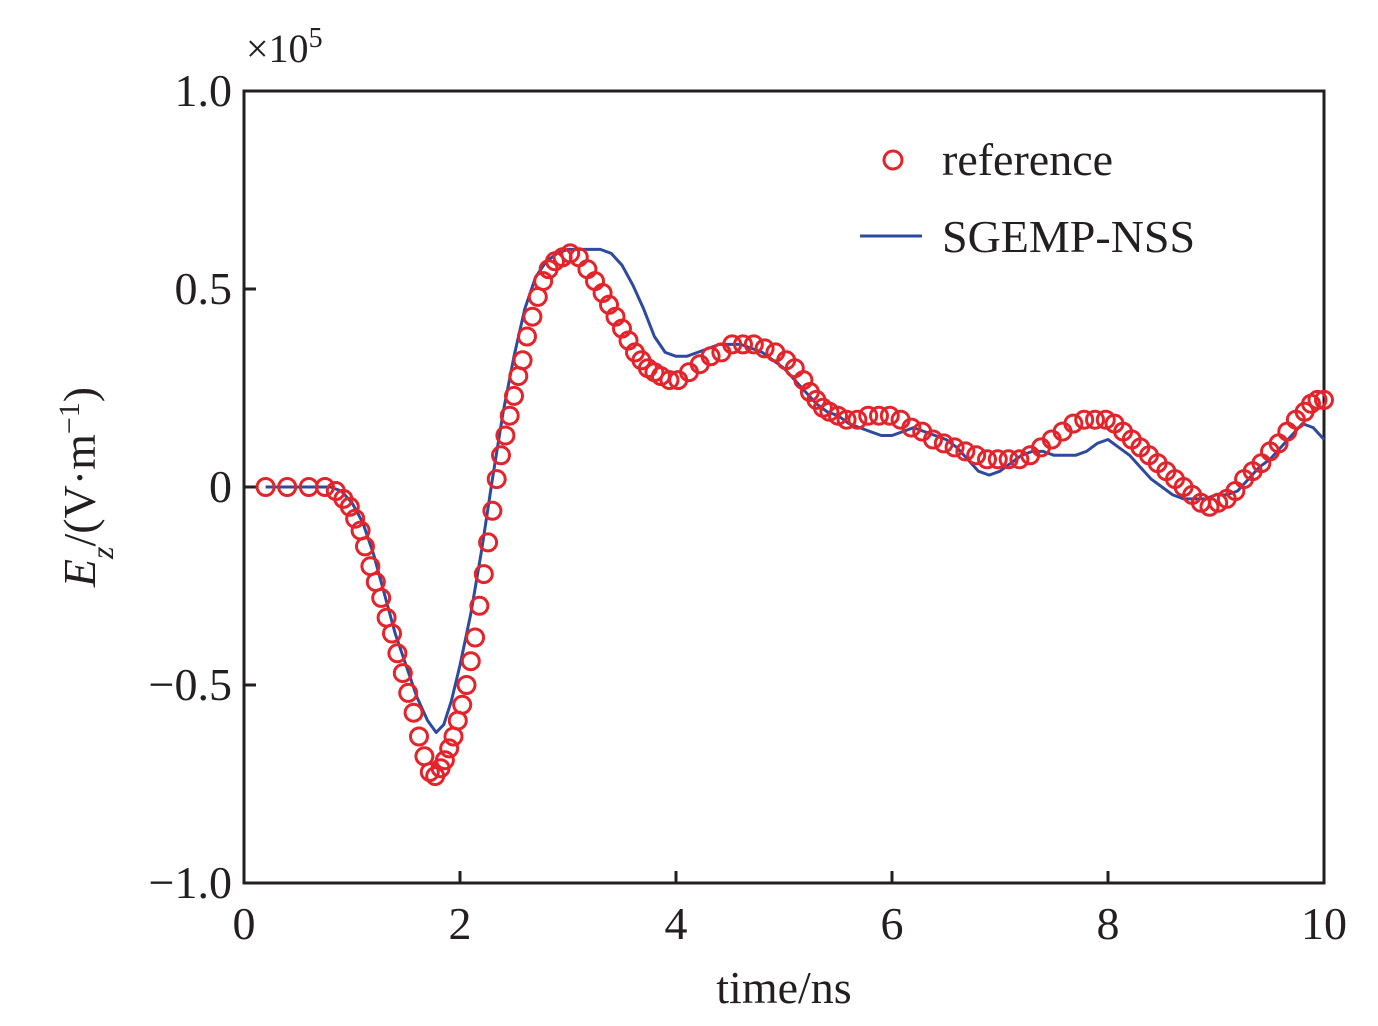 The width and height of the screenshot is (1378, 1026). I want to click on y-axis-title: Ez/(V·m−1), so click(87, 487).